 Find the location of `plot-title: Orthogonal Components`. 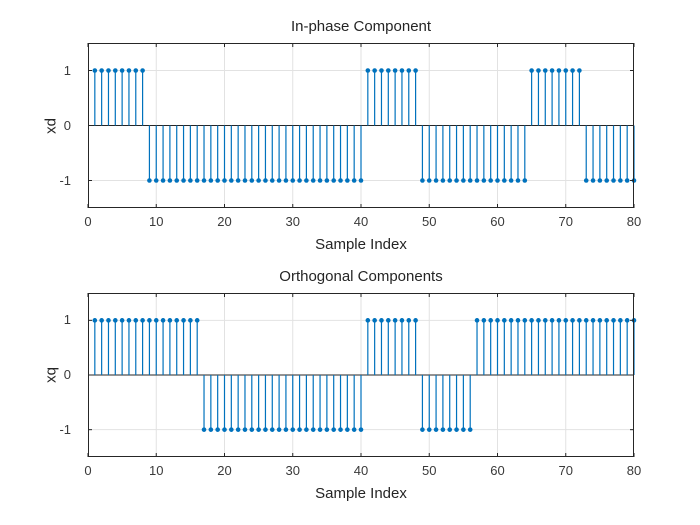

plot-title: Orthogonal Components is located at coordinates (361, 276).